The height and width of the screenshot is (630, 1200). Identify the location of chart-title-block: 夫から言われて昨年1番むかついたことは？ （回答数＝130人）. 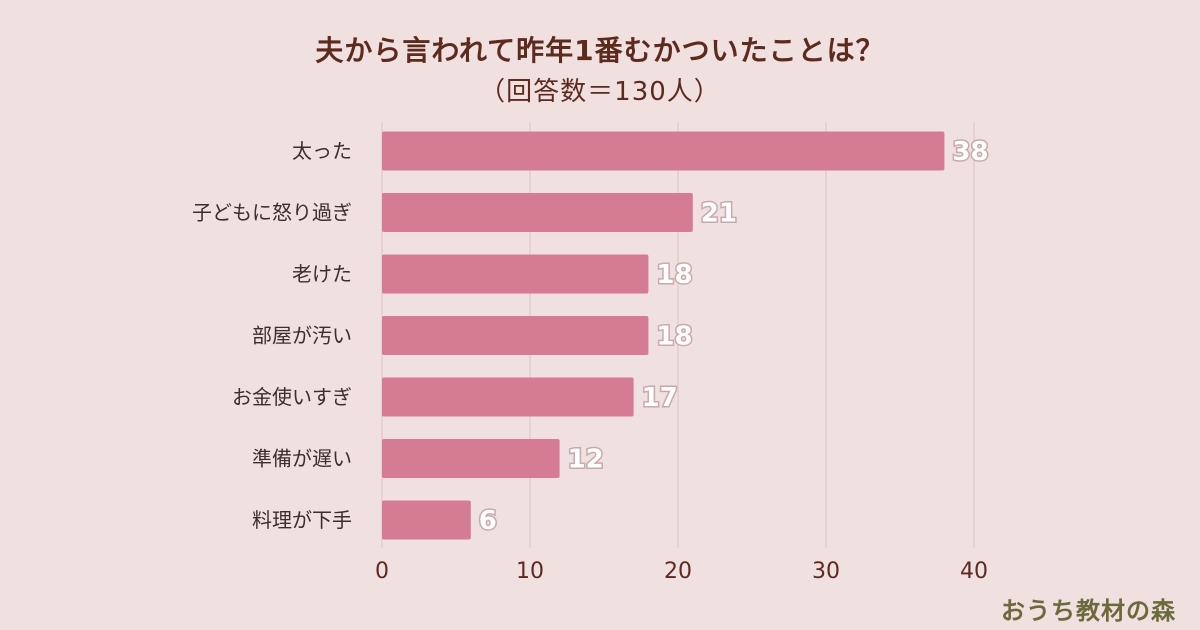
(600, 71).